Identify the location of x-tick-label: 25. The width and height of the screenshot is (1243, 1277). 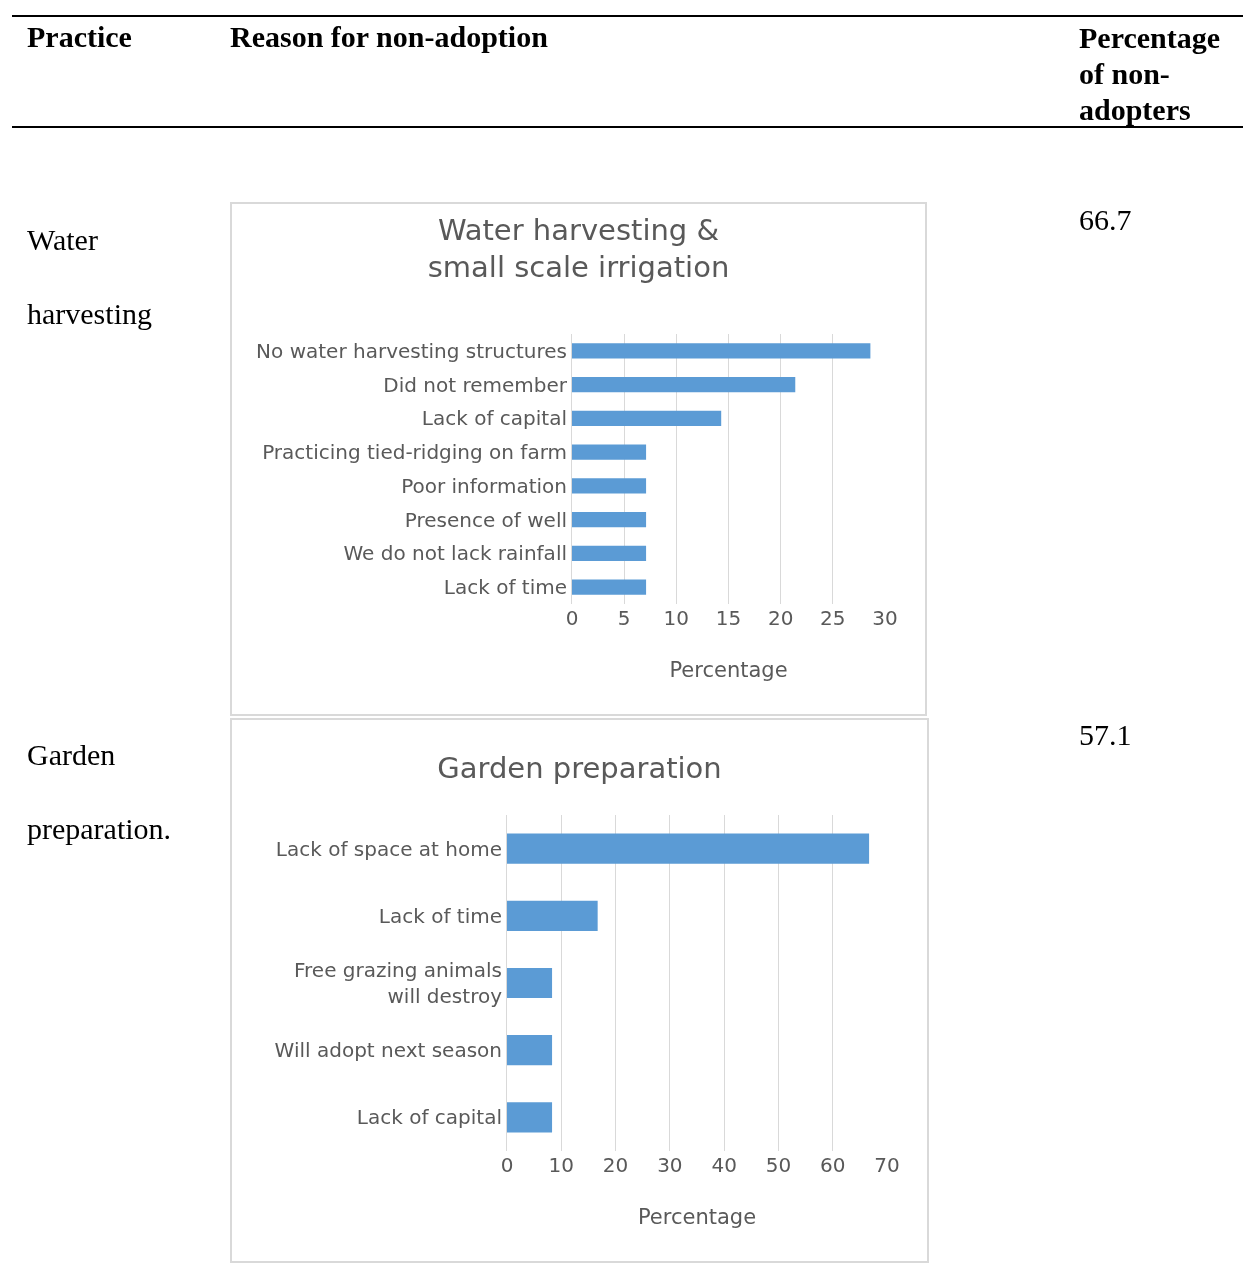
(833, 618).